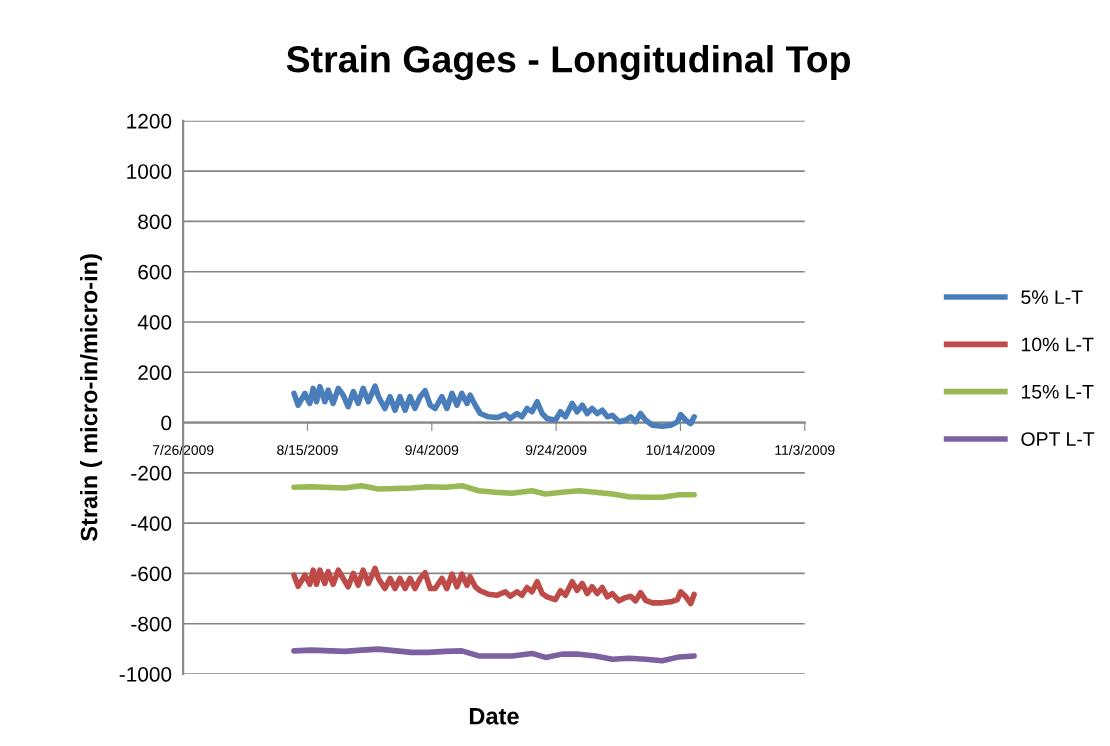  What do you see at coordinates (155, 373) in the screenshot?
I see `y-tick-label: 200` at bounding box center [155, 373].